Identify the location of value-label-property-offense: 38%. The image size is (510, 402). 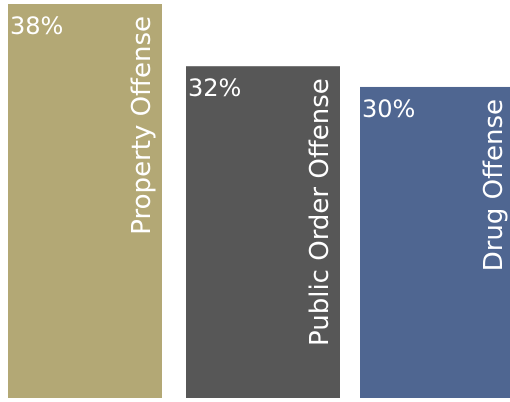
(36, 26).